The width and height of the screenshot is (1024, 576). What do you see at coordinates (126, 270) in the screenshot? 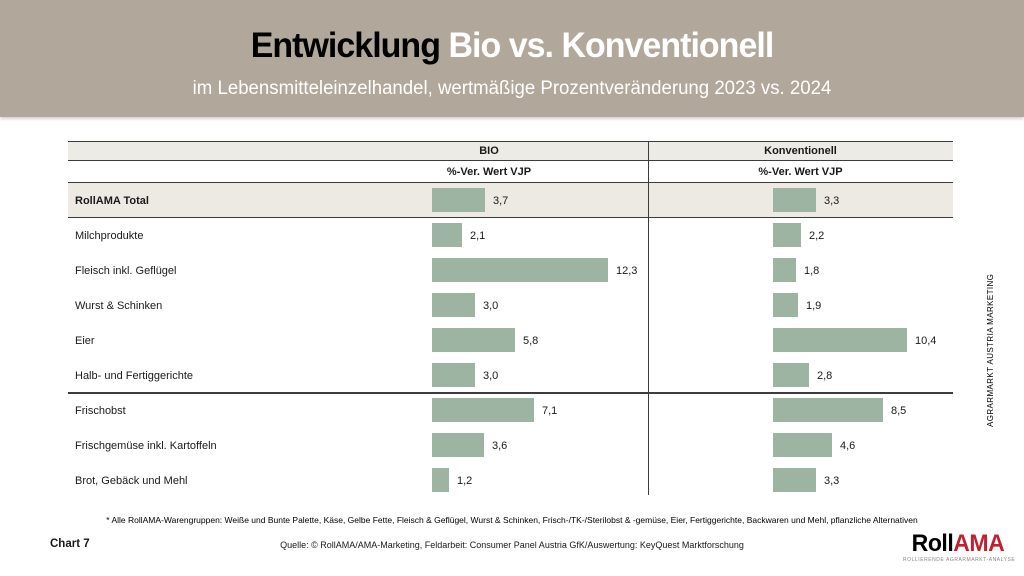
I see `row-label: Fleisch inkl. Geflügel` at bounding box center [126, 270].